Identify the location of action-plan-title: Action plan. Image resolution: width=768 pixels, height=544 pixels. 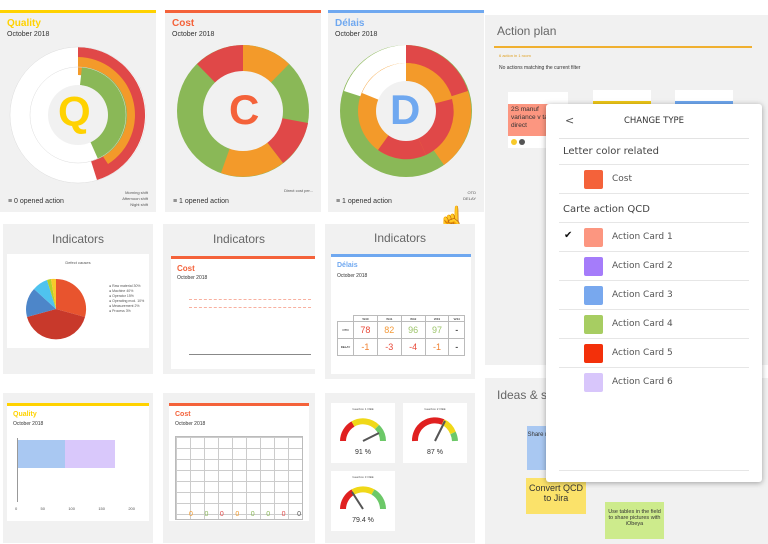
(527, 31).